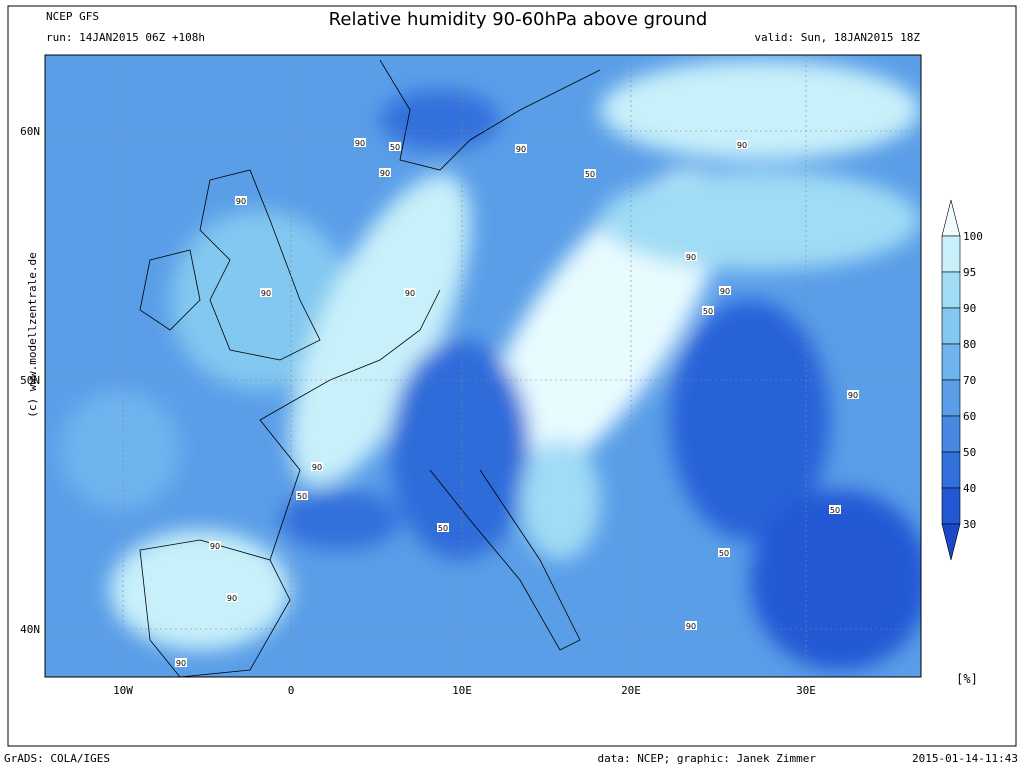 The width and height of the screenshot is (1024, 768). What do you see at coordinates (125, 37) in the screenshot?
I see `run-info: run: 14JAN2015 06Z +108h` at bounding box center [125, 37].